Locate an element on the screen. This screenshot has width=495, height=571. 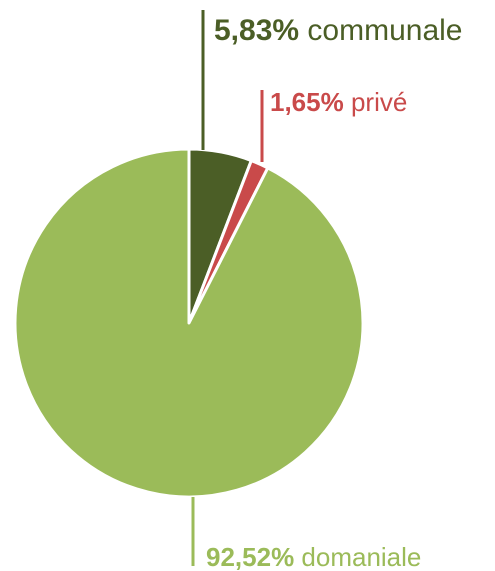
slice-percent-label: 1,65% is located at coordinates (307, 102).